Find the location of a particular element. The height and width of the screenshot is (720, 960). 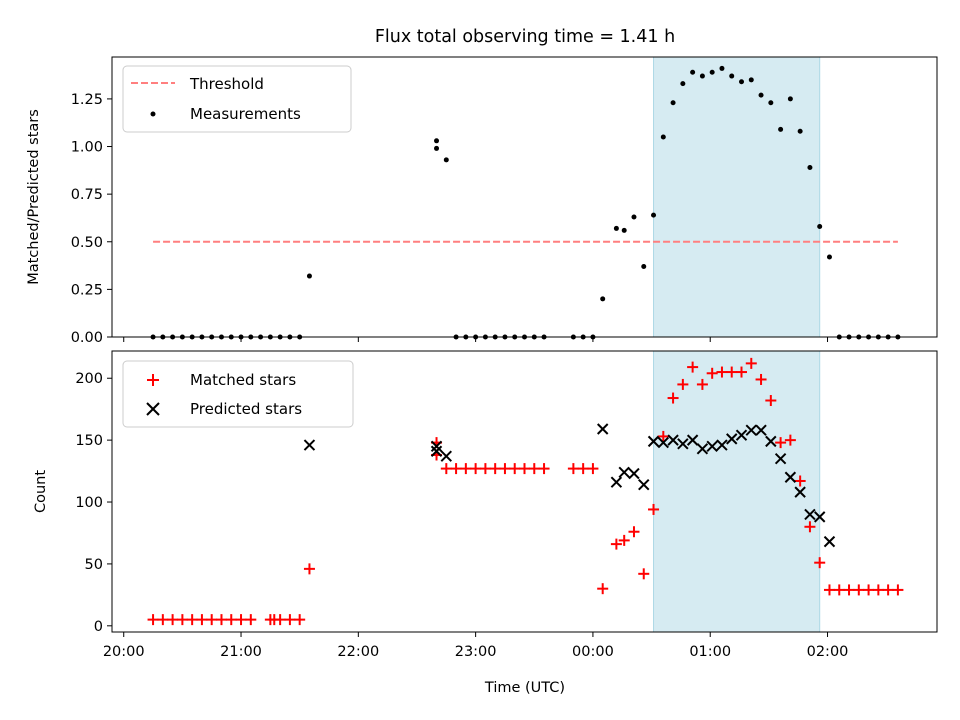

x-tick-label: 23:00 is located at coordinates (476, 652).